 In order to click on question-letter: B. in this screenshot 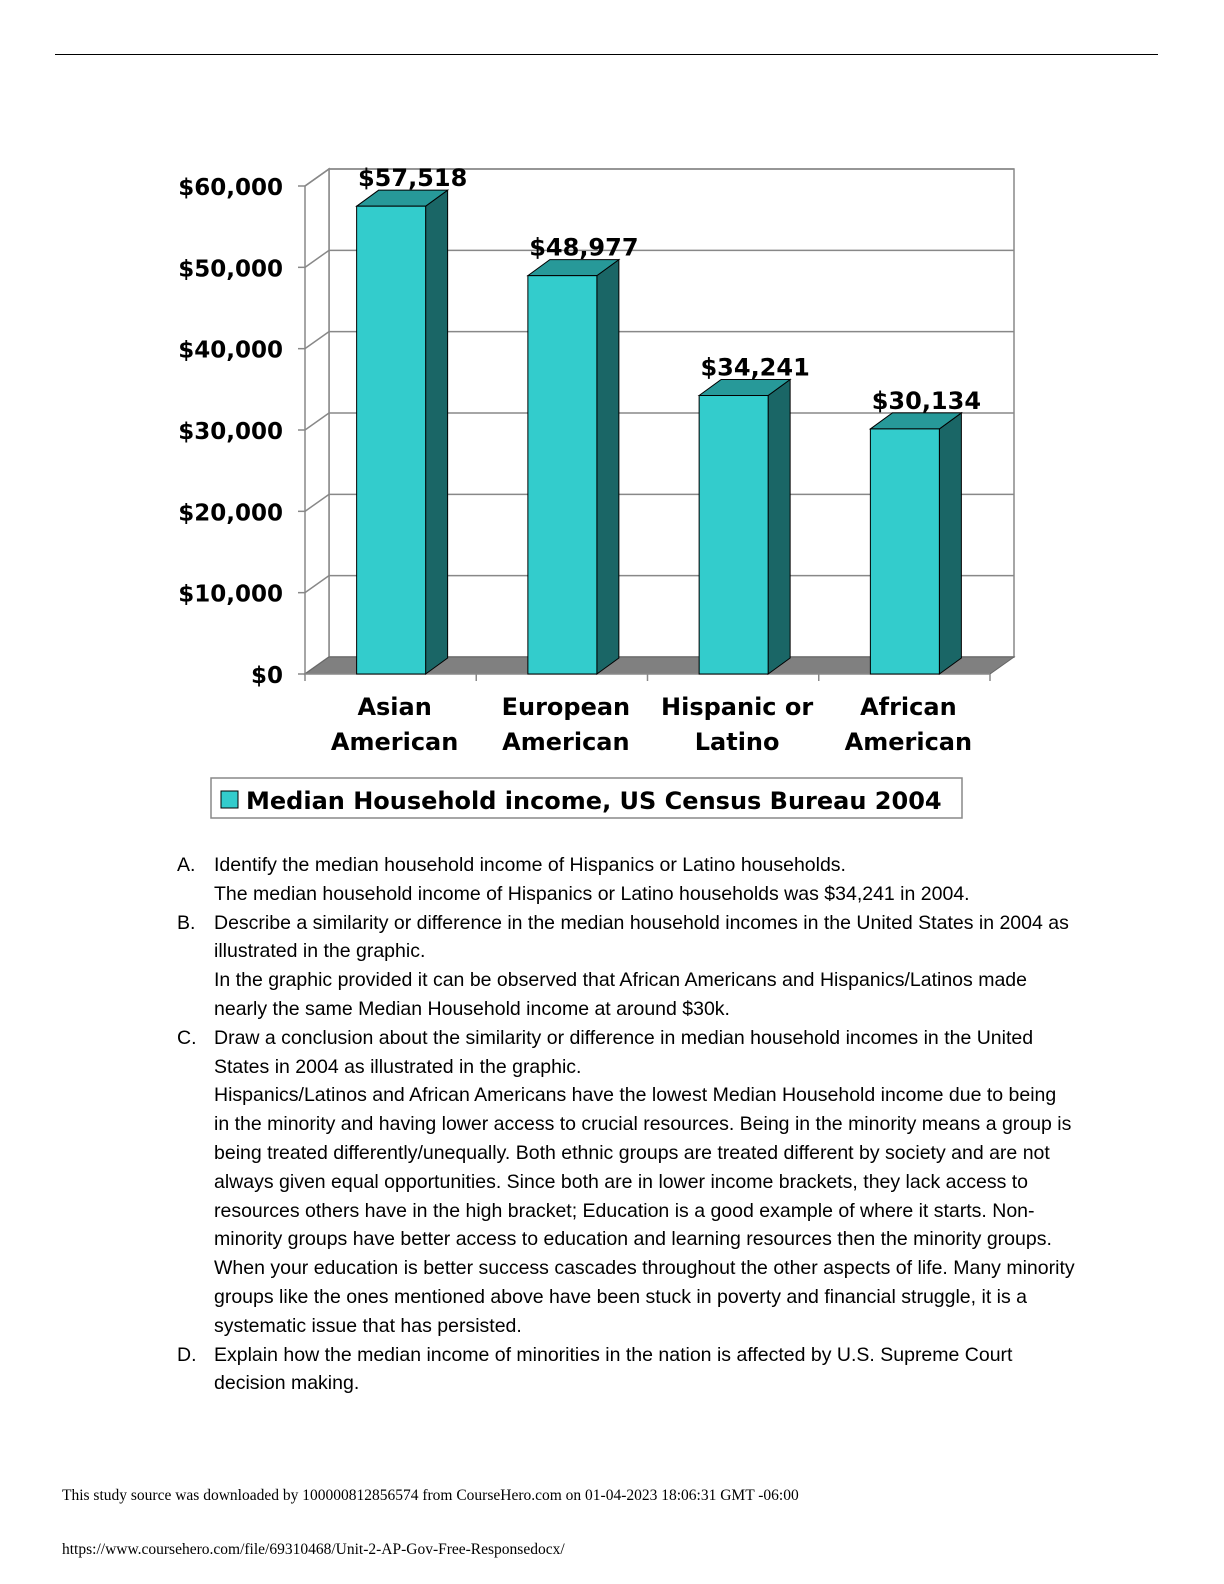, I will do `click(186, 922)`.